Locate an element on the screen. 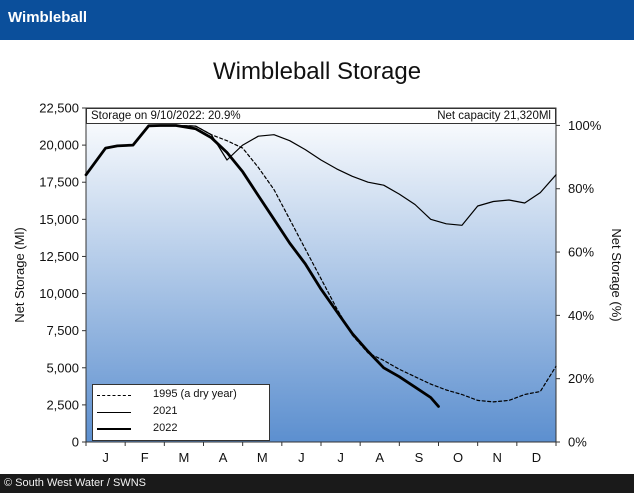 The height and width of the screenshot is (493, 634). x-tick-label: N is located at coordinates (497, 457).